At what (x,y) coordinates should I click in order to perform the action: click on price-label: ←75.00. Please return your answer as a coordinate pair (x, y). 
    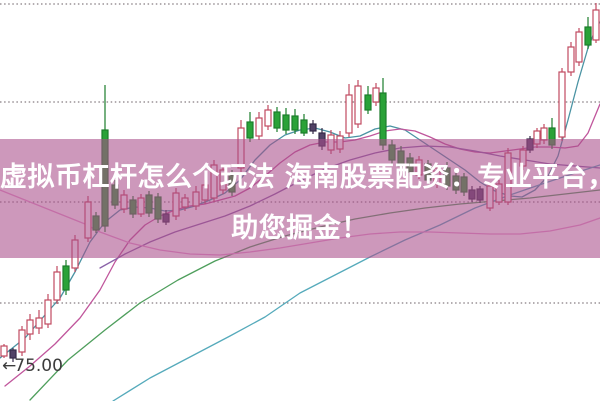
    Looking at the image, I should click on (32, 366).